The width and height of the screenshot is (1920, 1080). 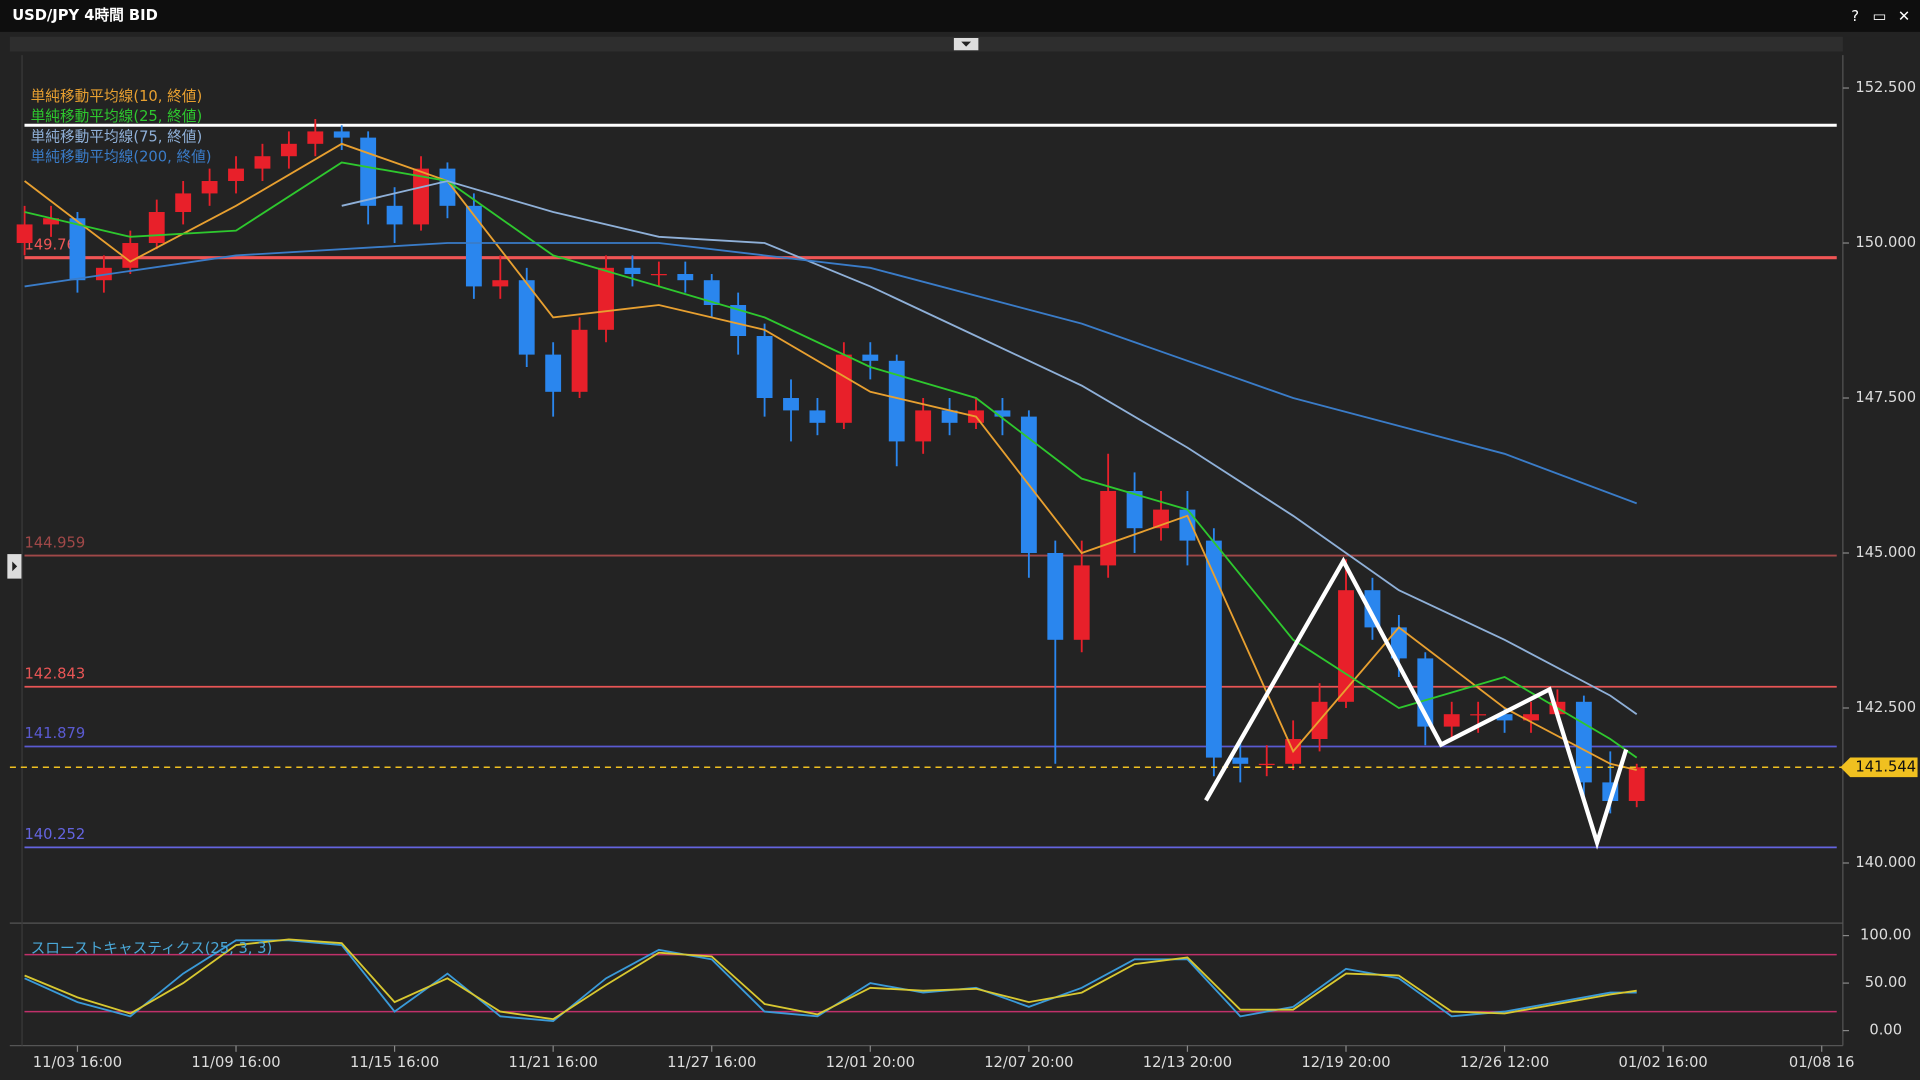 I want to click on y-tick-label: 142.500, so click(x=1885, y=707).